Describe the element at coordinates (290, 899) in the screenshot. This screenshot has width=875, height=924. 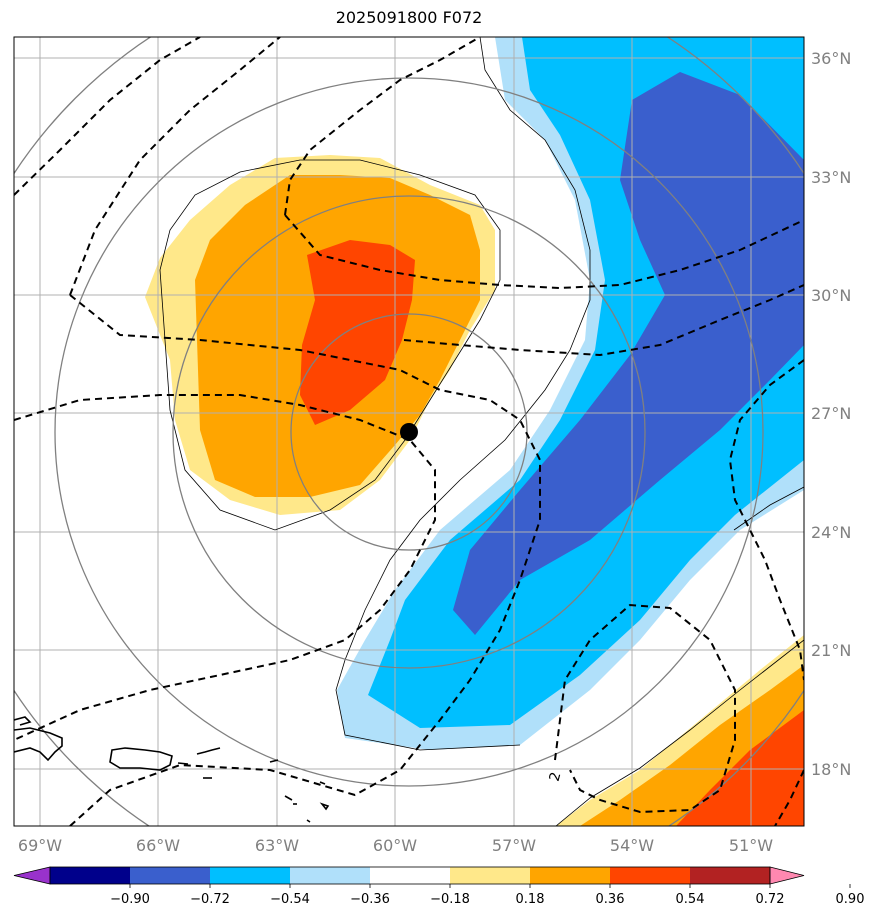
I see `colorbar-tick-label: −0.54` at that location.